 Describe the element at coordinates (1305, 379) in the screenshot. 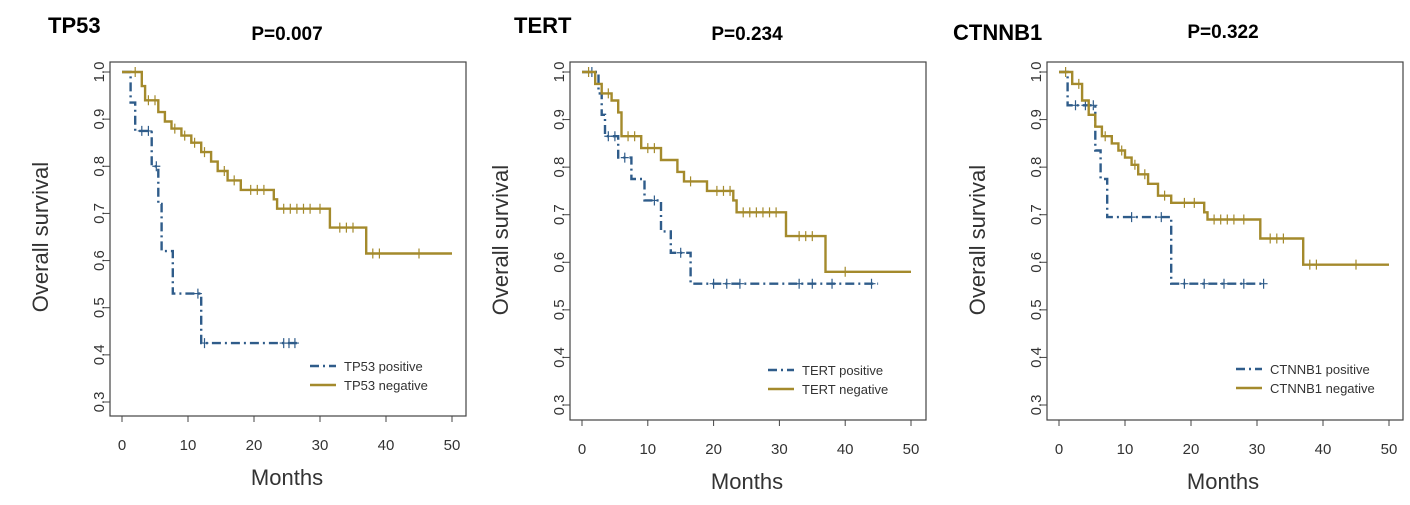

I see `legend: CTNNB1 positive CTNNB1 negative` at that location.